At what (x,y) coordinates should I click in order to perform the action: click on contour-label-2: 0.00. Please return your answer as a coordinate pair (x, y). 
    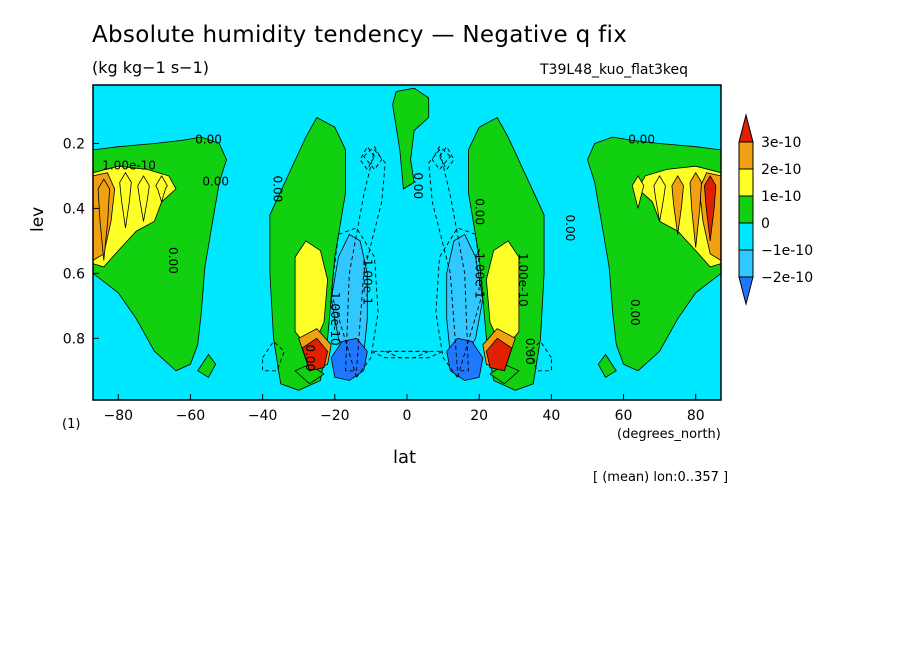
    Looking at the image, I should click on (215, 182).